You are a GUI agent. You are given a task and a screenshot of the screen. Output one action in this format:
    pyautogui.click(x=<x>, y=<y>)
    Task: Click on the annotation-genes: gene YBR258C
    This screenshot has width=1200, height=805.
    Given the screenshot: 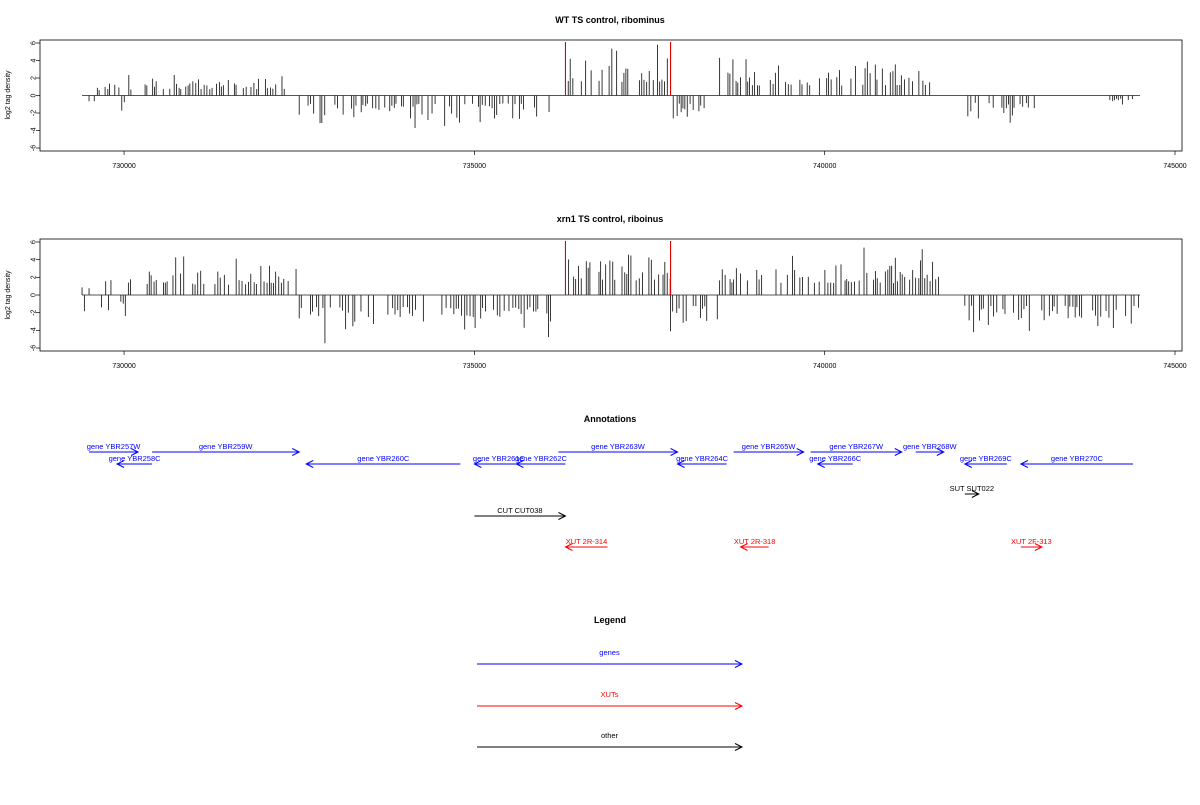 What is the action you would take?
    pyautogui.click(x=135, y=461)
    